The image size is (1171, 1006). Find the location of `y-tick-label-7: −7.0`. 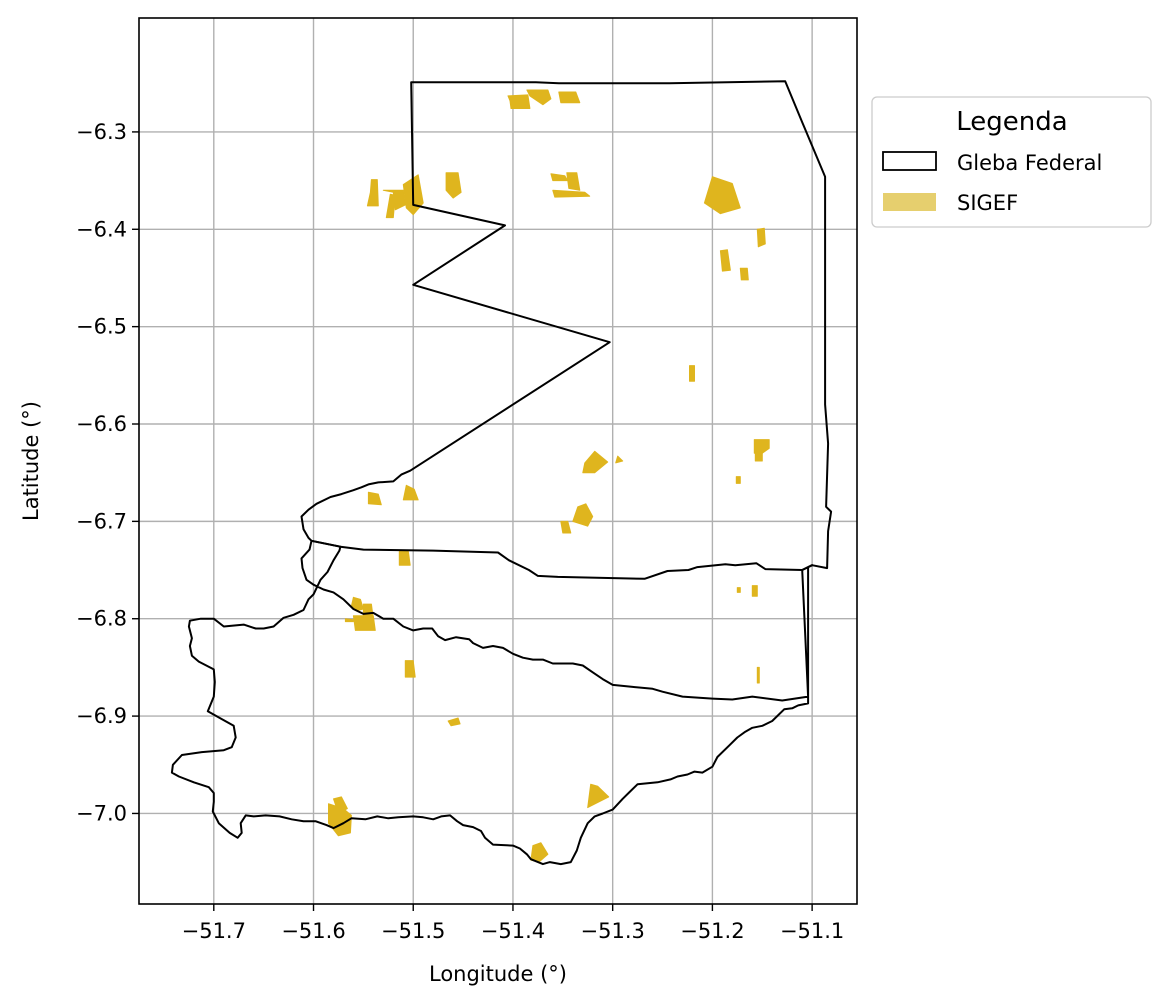

y-tick-label-7: −7.0 is located at coordinates (101, 813).